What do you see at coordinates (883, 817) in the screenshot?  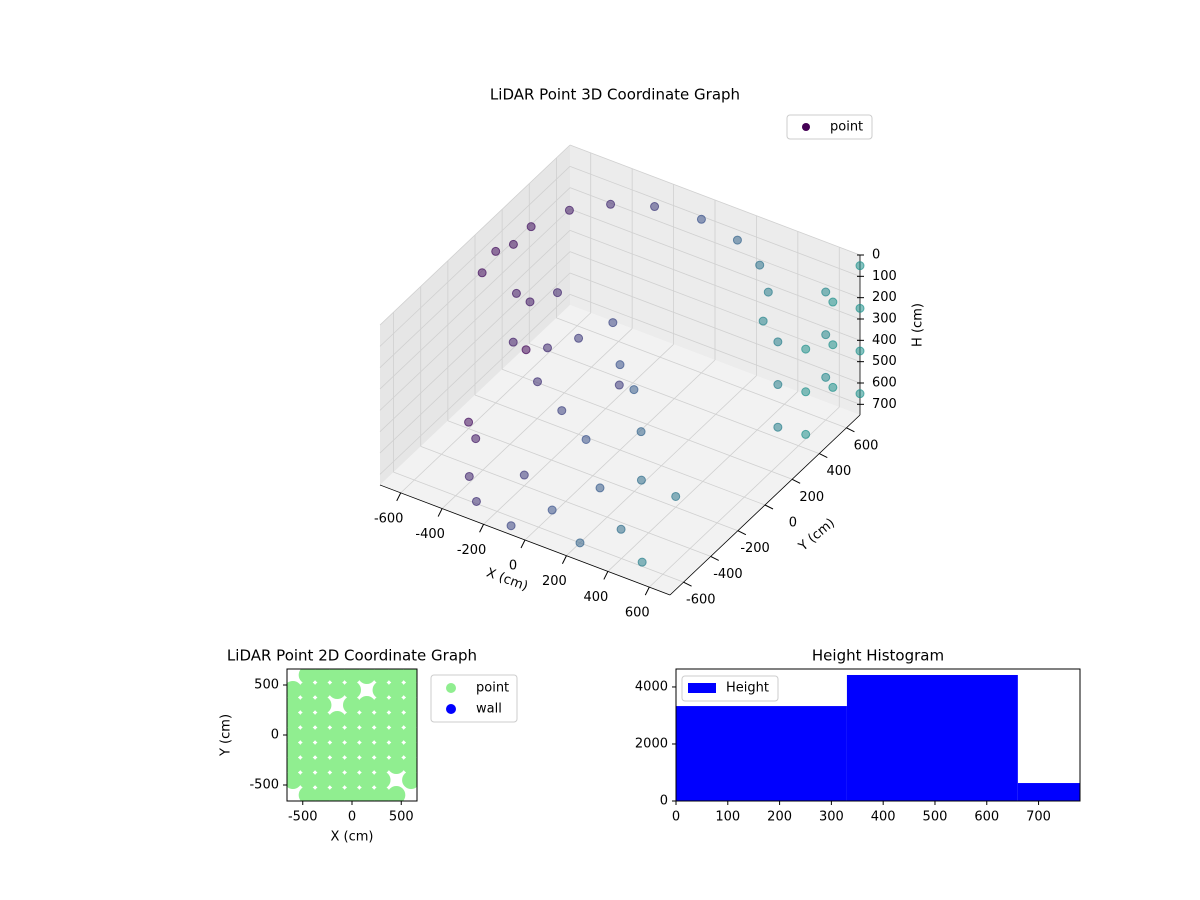 I see `x-tick-label: 400` at bounding box center [883, 817].